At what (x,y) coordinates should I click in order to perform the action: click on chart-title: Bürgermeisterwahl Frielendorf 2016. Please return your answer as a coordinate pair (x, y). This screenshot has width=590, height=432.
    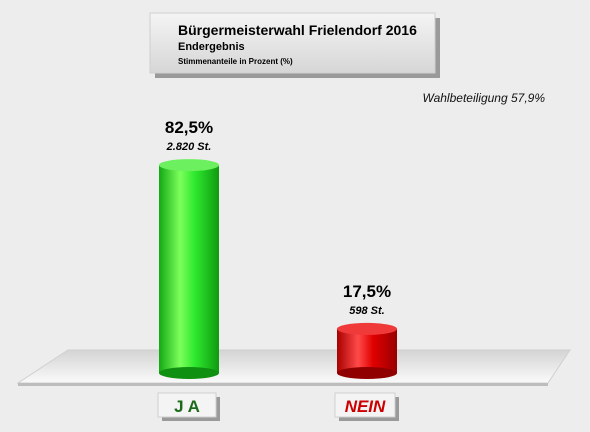
    Looking at the image, I should click on (297, 30).